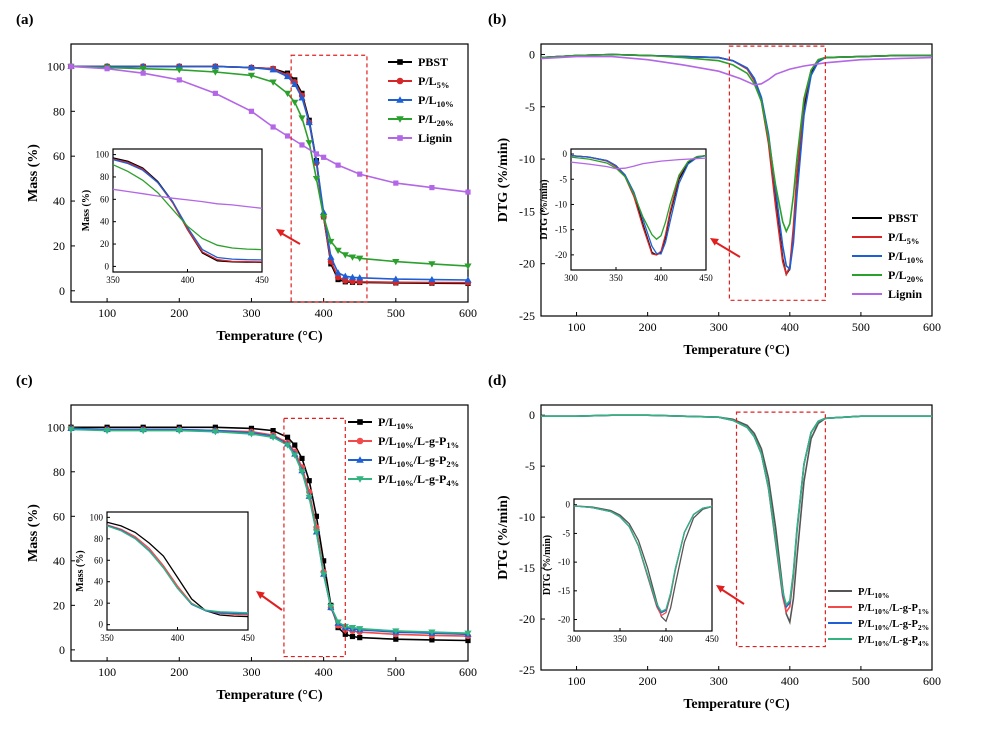 Image resolution: width=981 pixels, height=730 pixels. I want to click on legend-entry: P/L10%/L-g-P4%, so click(418, 480).